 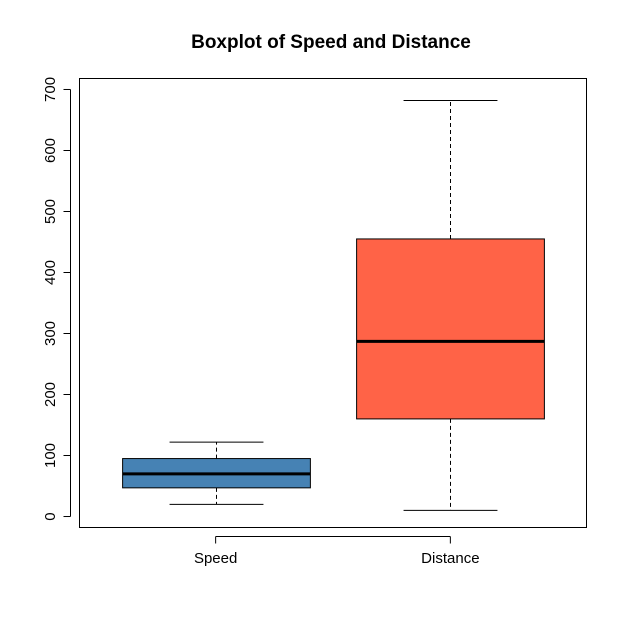 What do you see at coordinates (215, 558) in the screenshot?
I see `x-tick-label: Speed` at bounding box center [215, 558].